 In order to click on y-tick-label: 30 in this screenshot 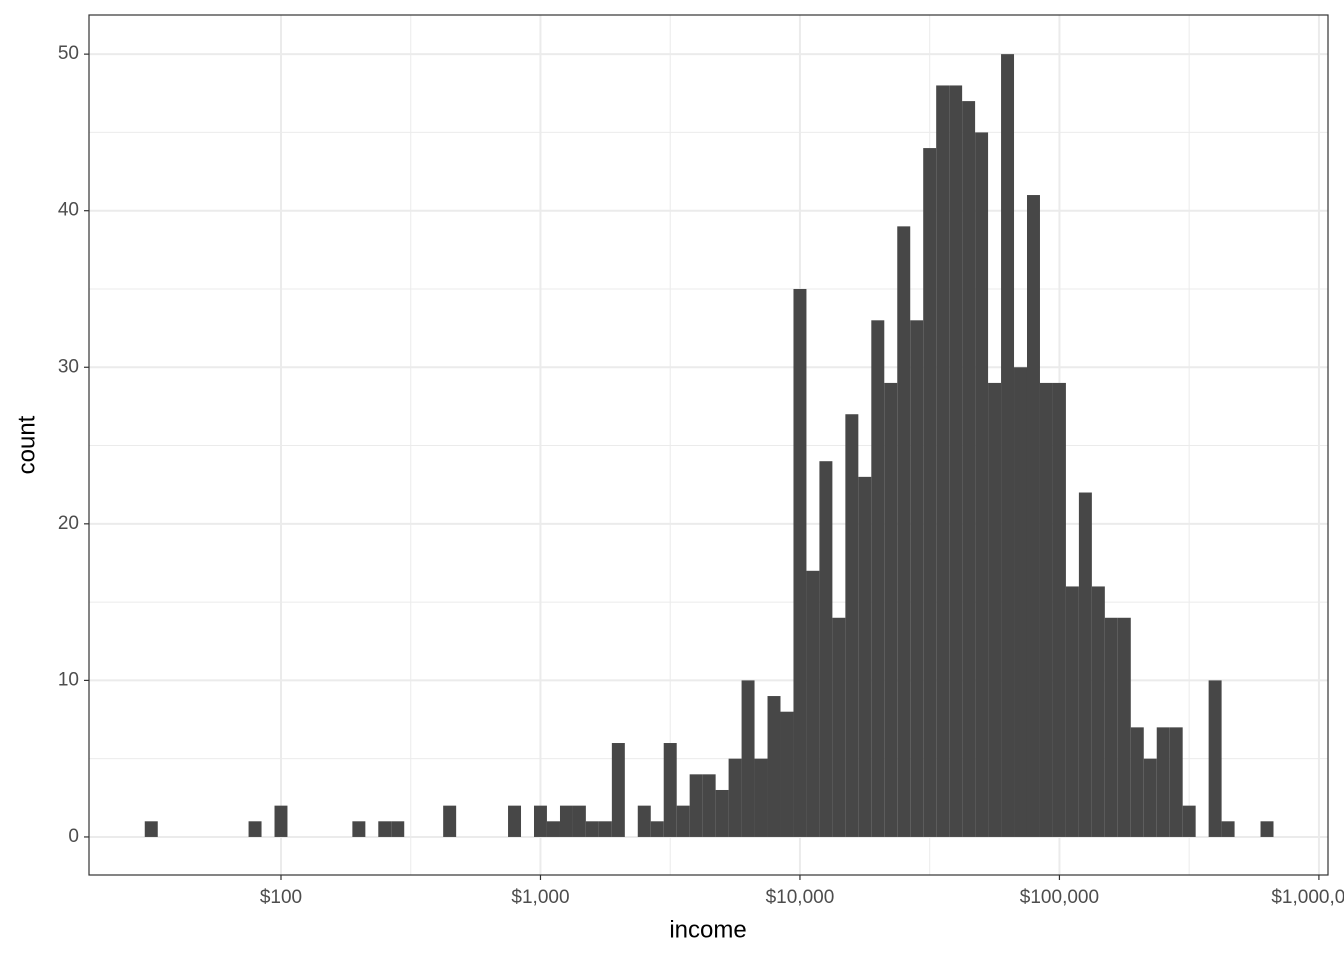, I will do `click(68, 366)`.